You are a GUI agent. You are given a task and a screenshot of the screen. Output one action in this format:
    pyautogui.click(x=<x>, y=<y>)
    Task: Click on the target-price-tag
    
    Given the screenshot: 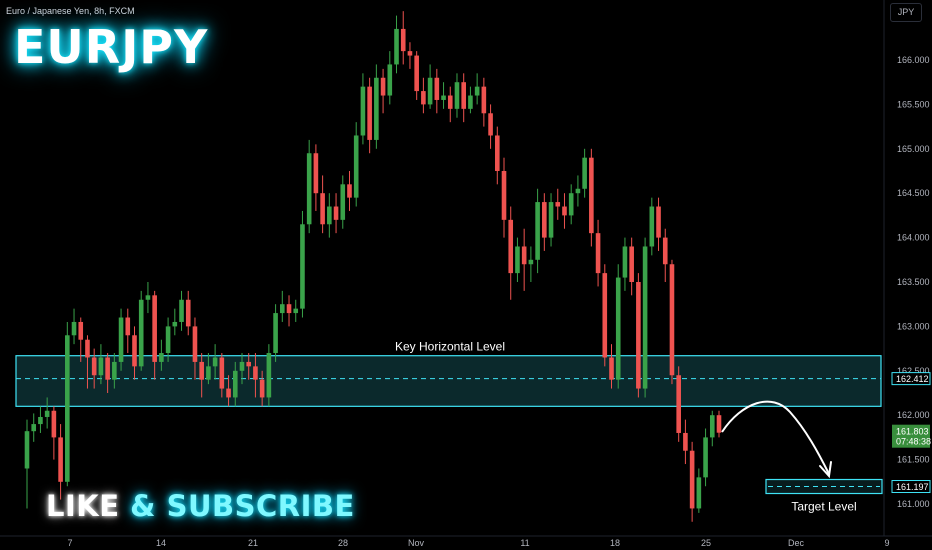 What is the action you would take?
    pyautogui.click(x=911, y=487)
    